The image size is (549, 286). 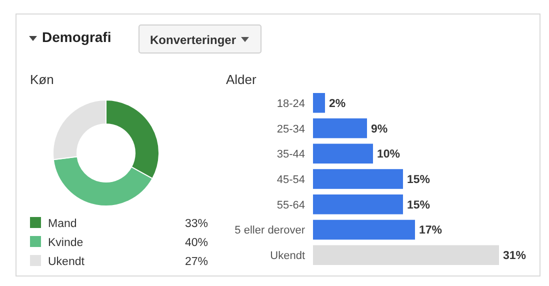 I want to click on legend-label: Mand, so click(x=62, y=224).